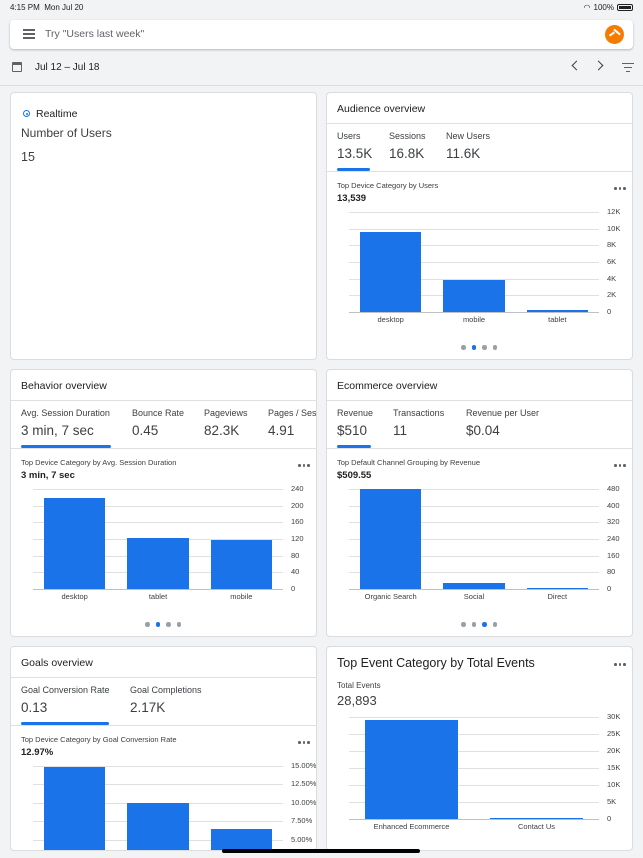 The height and width of the screenshot is (858, 643). Describe the element at coordinates (612, 295) in the screenshot. I see `y-tick-label: 2K` at that location.